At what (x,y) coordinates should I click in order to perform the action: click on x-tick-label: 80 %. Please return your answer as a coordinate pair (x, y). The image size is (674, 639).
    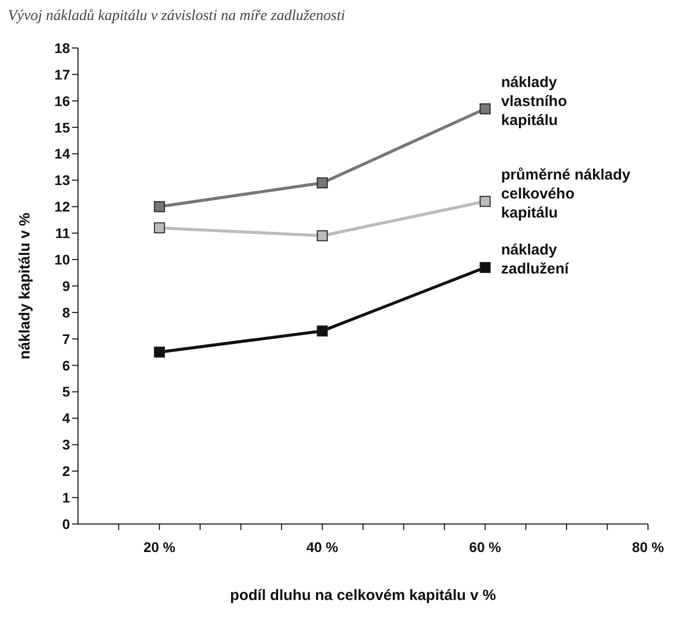
    Looking at the image, I should click on (648, 546).